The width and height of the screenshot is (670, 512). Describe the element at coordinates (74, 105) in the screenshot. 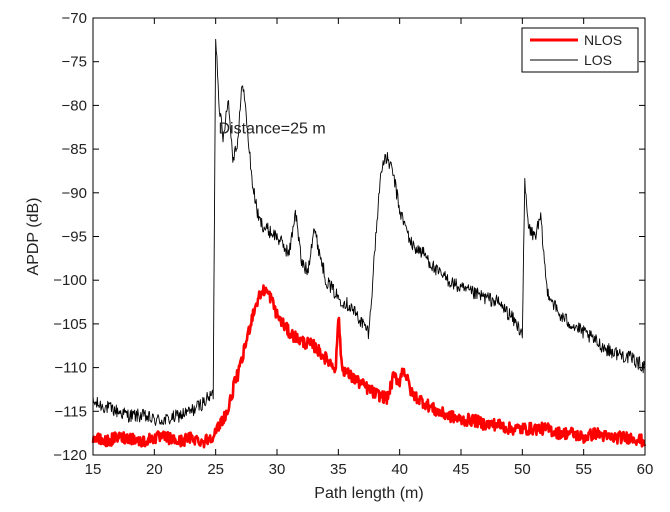

I see `y-tick-label: −80` at that location.